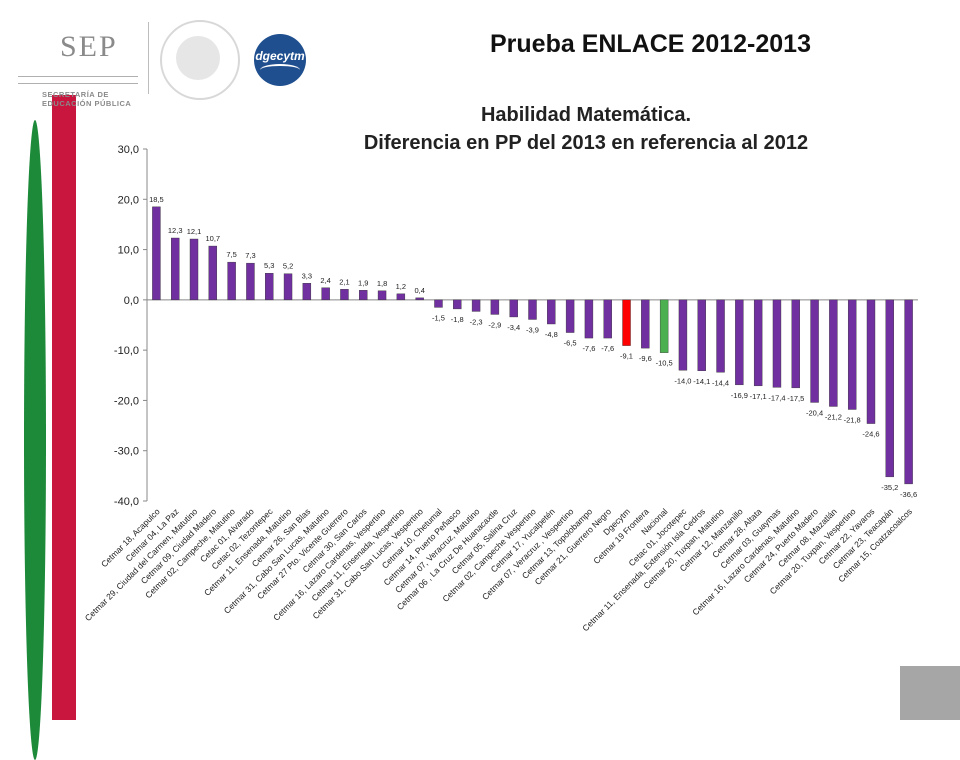 The width and height of the screenshot is (960, 760). What do you see at coordinates (148, 58) in the screenshot?
I see `logo-divider` at bounding box center [148, 58].